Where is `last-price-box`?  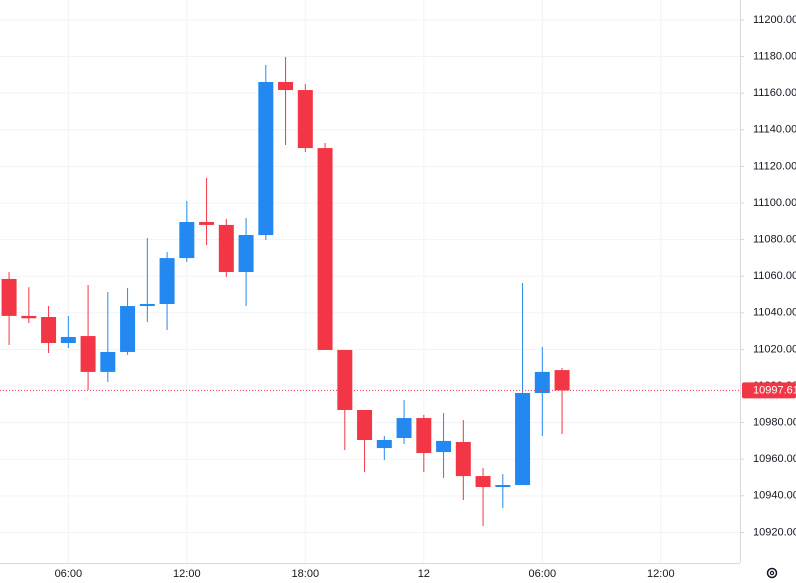
last-price-box is located at coordinates (769, 390).